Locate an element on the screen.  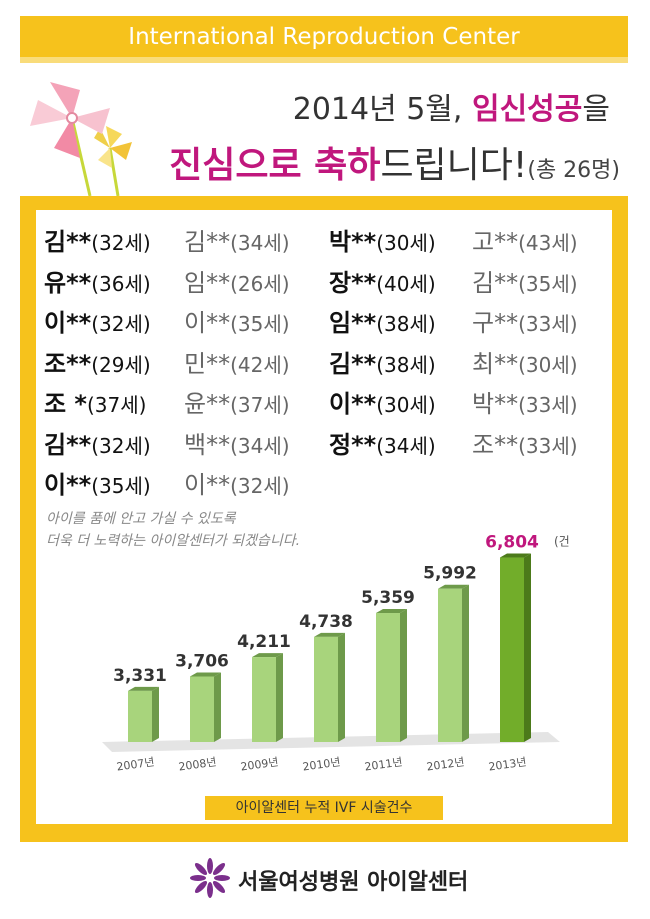
names-row: 조 *(37세) 윤**(37세) 이**(30세) 박**(33세) is located at coordinates (329, 404).